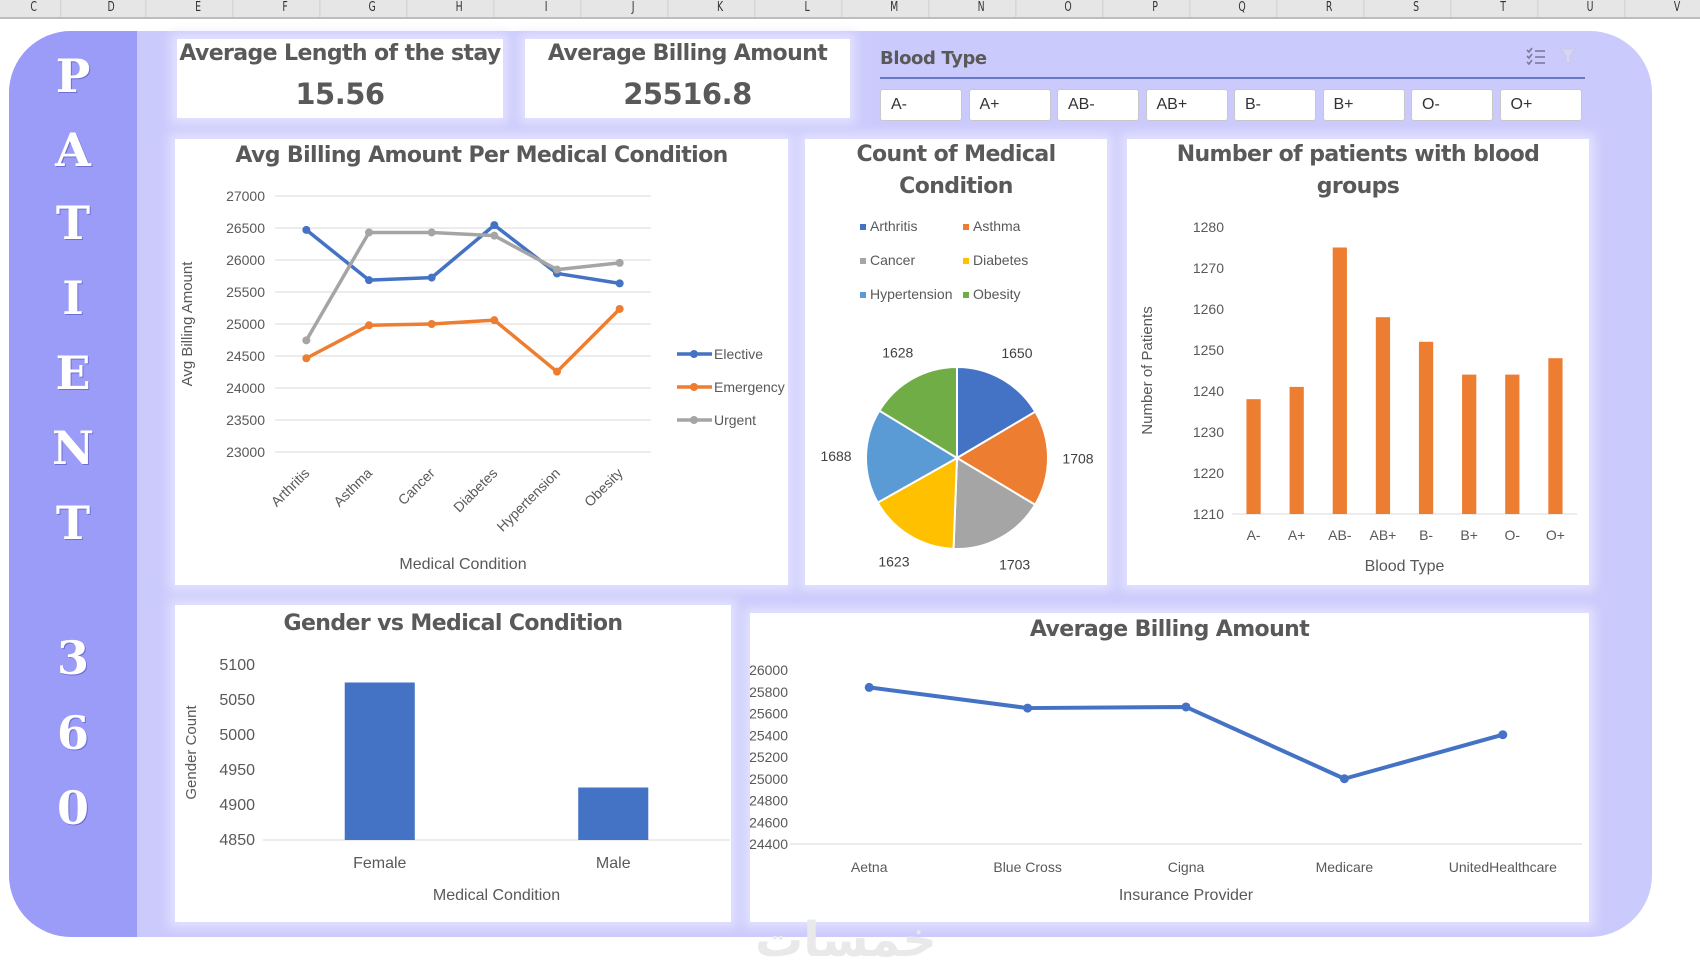  What do you see at coordinates (286, 8) in the screenshot?
I see `column-header: F` at bounding box center [286, 8].